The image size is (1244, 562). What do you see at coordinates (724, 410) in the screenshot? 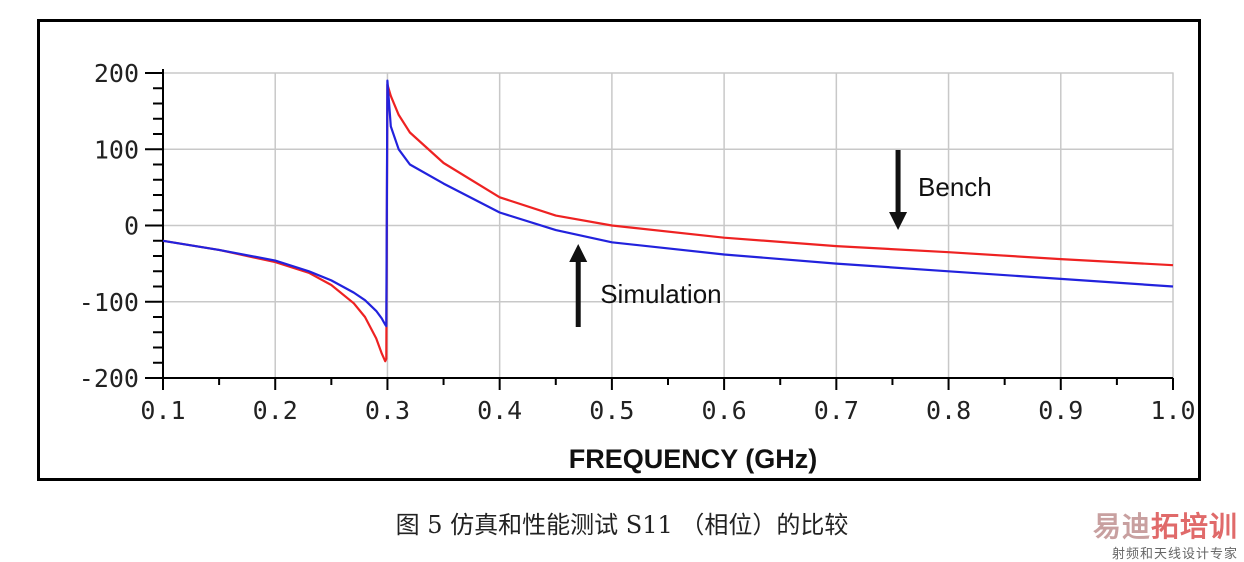
I see `x-tick-label: 0.6` at bounding box center [724, 410].